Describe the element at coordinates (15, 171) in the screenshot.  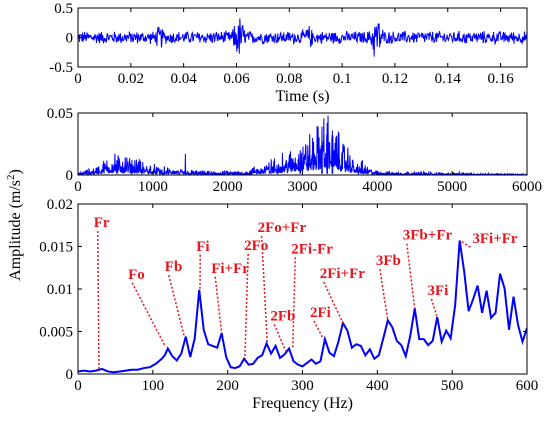
I see `shared-ylabel-end: )` at that location.